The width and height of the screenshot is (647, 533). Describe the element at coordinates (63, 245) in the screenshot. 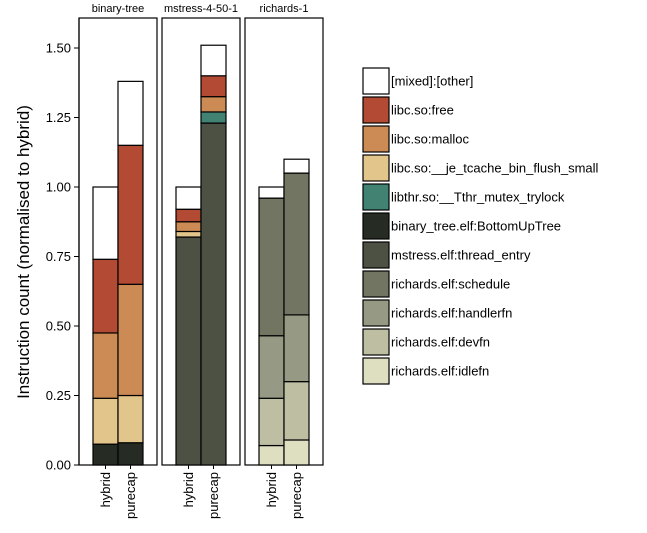

I see `y-axis: 0.00 0.25 0.50 0.75 1.00 1.25 1.50` at that location.